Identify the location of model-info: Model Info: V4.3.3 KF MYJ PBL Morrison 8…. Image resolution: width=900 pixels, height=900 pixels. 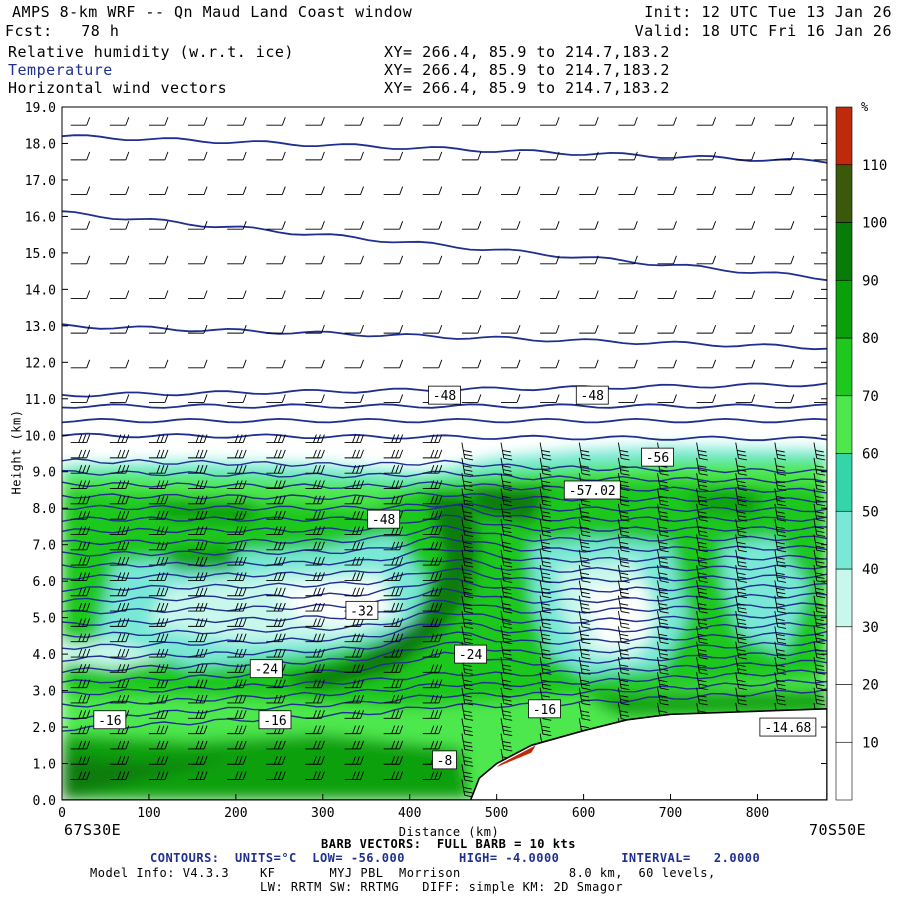
(403, 873).